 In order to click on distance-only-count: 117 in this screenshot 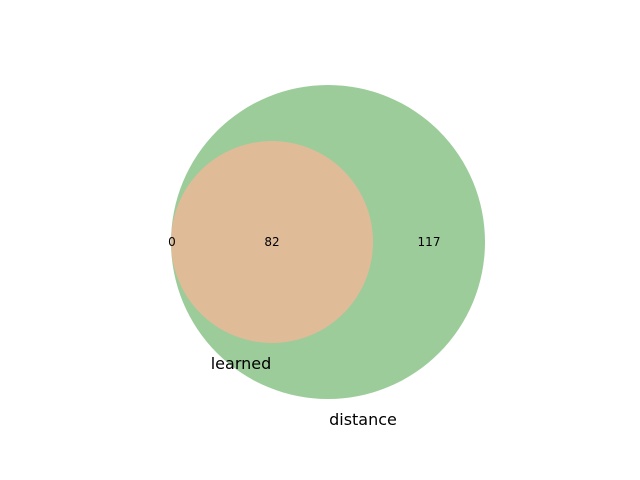, I will do `click(429, 242)`.